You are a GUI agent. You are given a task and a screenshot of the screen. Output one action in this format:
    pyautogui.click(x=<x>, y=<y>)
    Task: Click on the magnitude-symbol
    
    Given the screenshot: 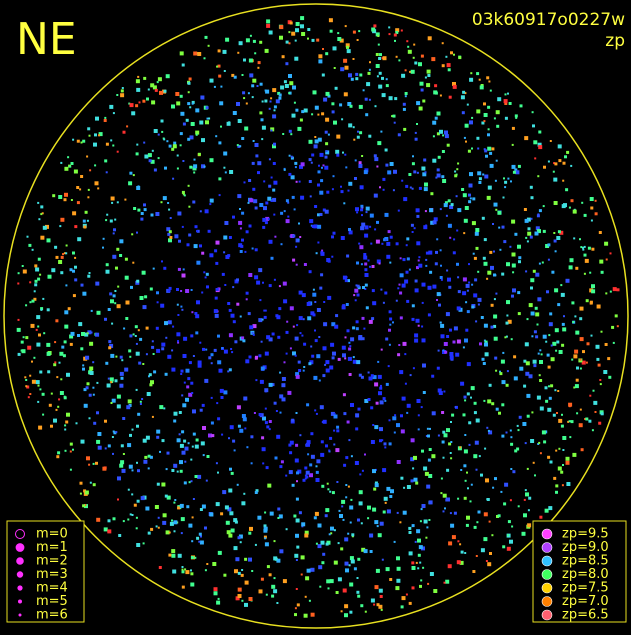 What is the action you would take?
    pyautogui.click(x=20, y=534)
    